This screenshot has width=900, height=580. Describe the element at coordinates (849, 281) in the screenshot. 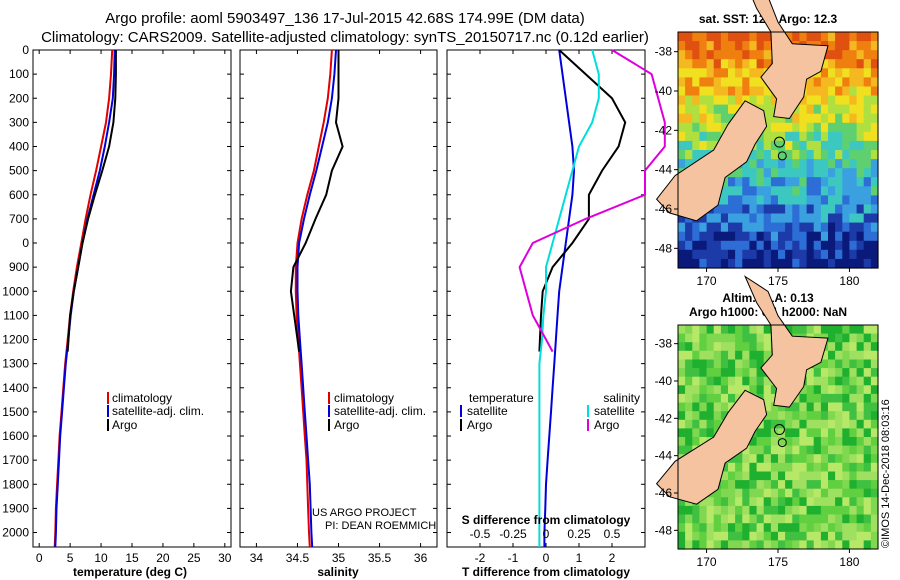

I see `map-x-tick-label: 180` at that location.